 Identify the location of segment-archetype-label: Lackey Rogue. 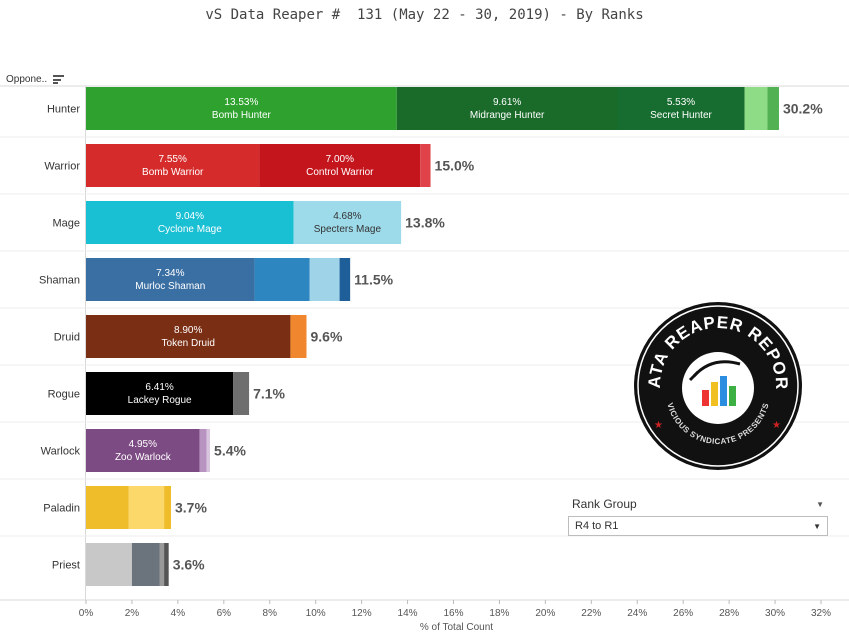
(160, 400).